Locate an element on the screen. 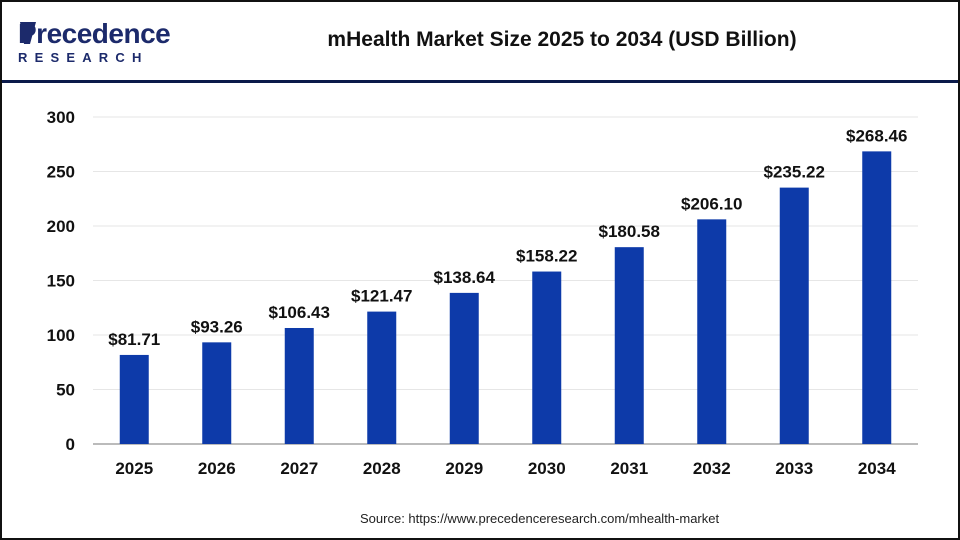 The width and height of the screenshot is (960, 540). x-tick-label: 2025 is located at coordinates (134, 468).